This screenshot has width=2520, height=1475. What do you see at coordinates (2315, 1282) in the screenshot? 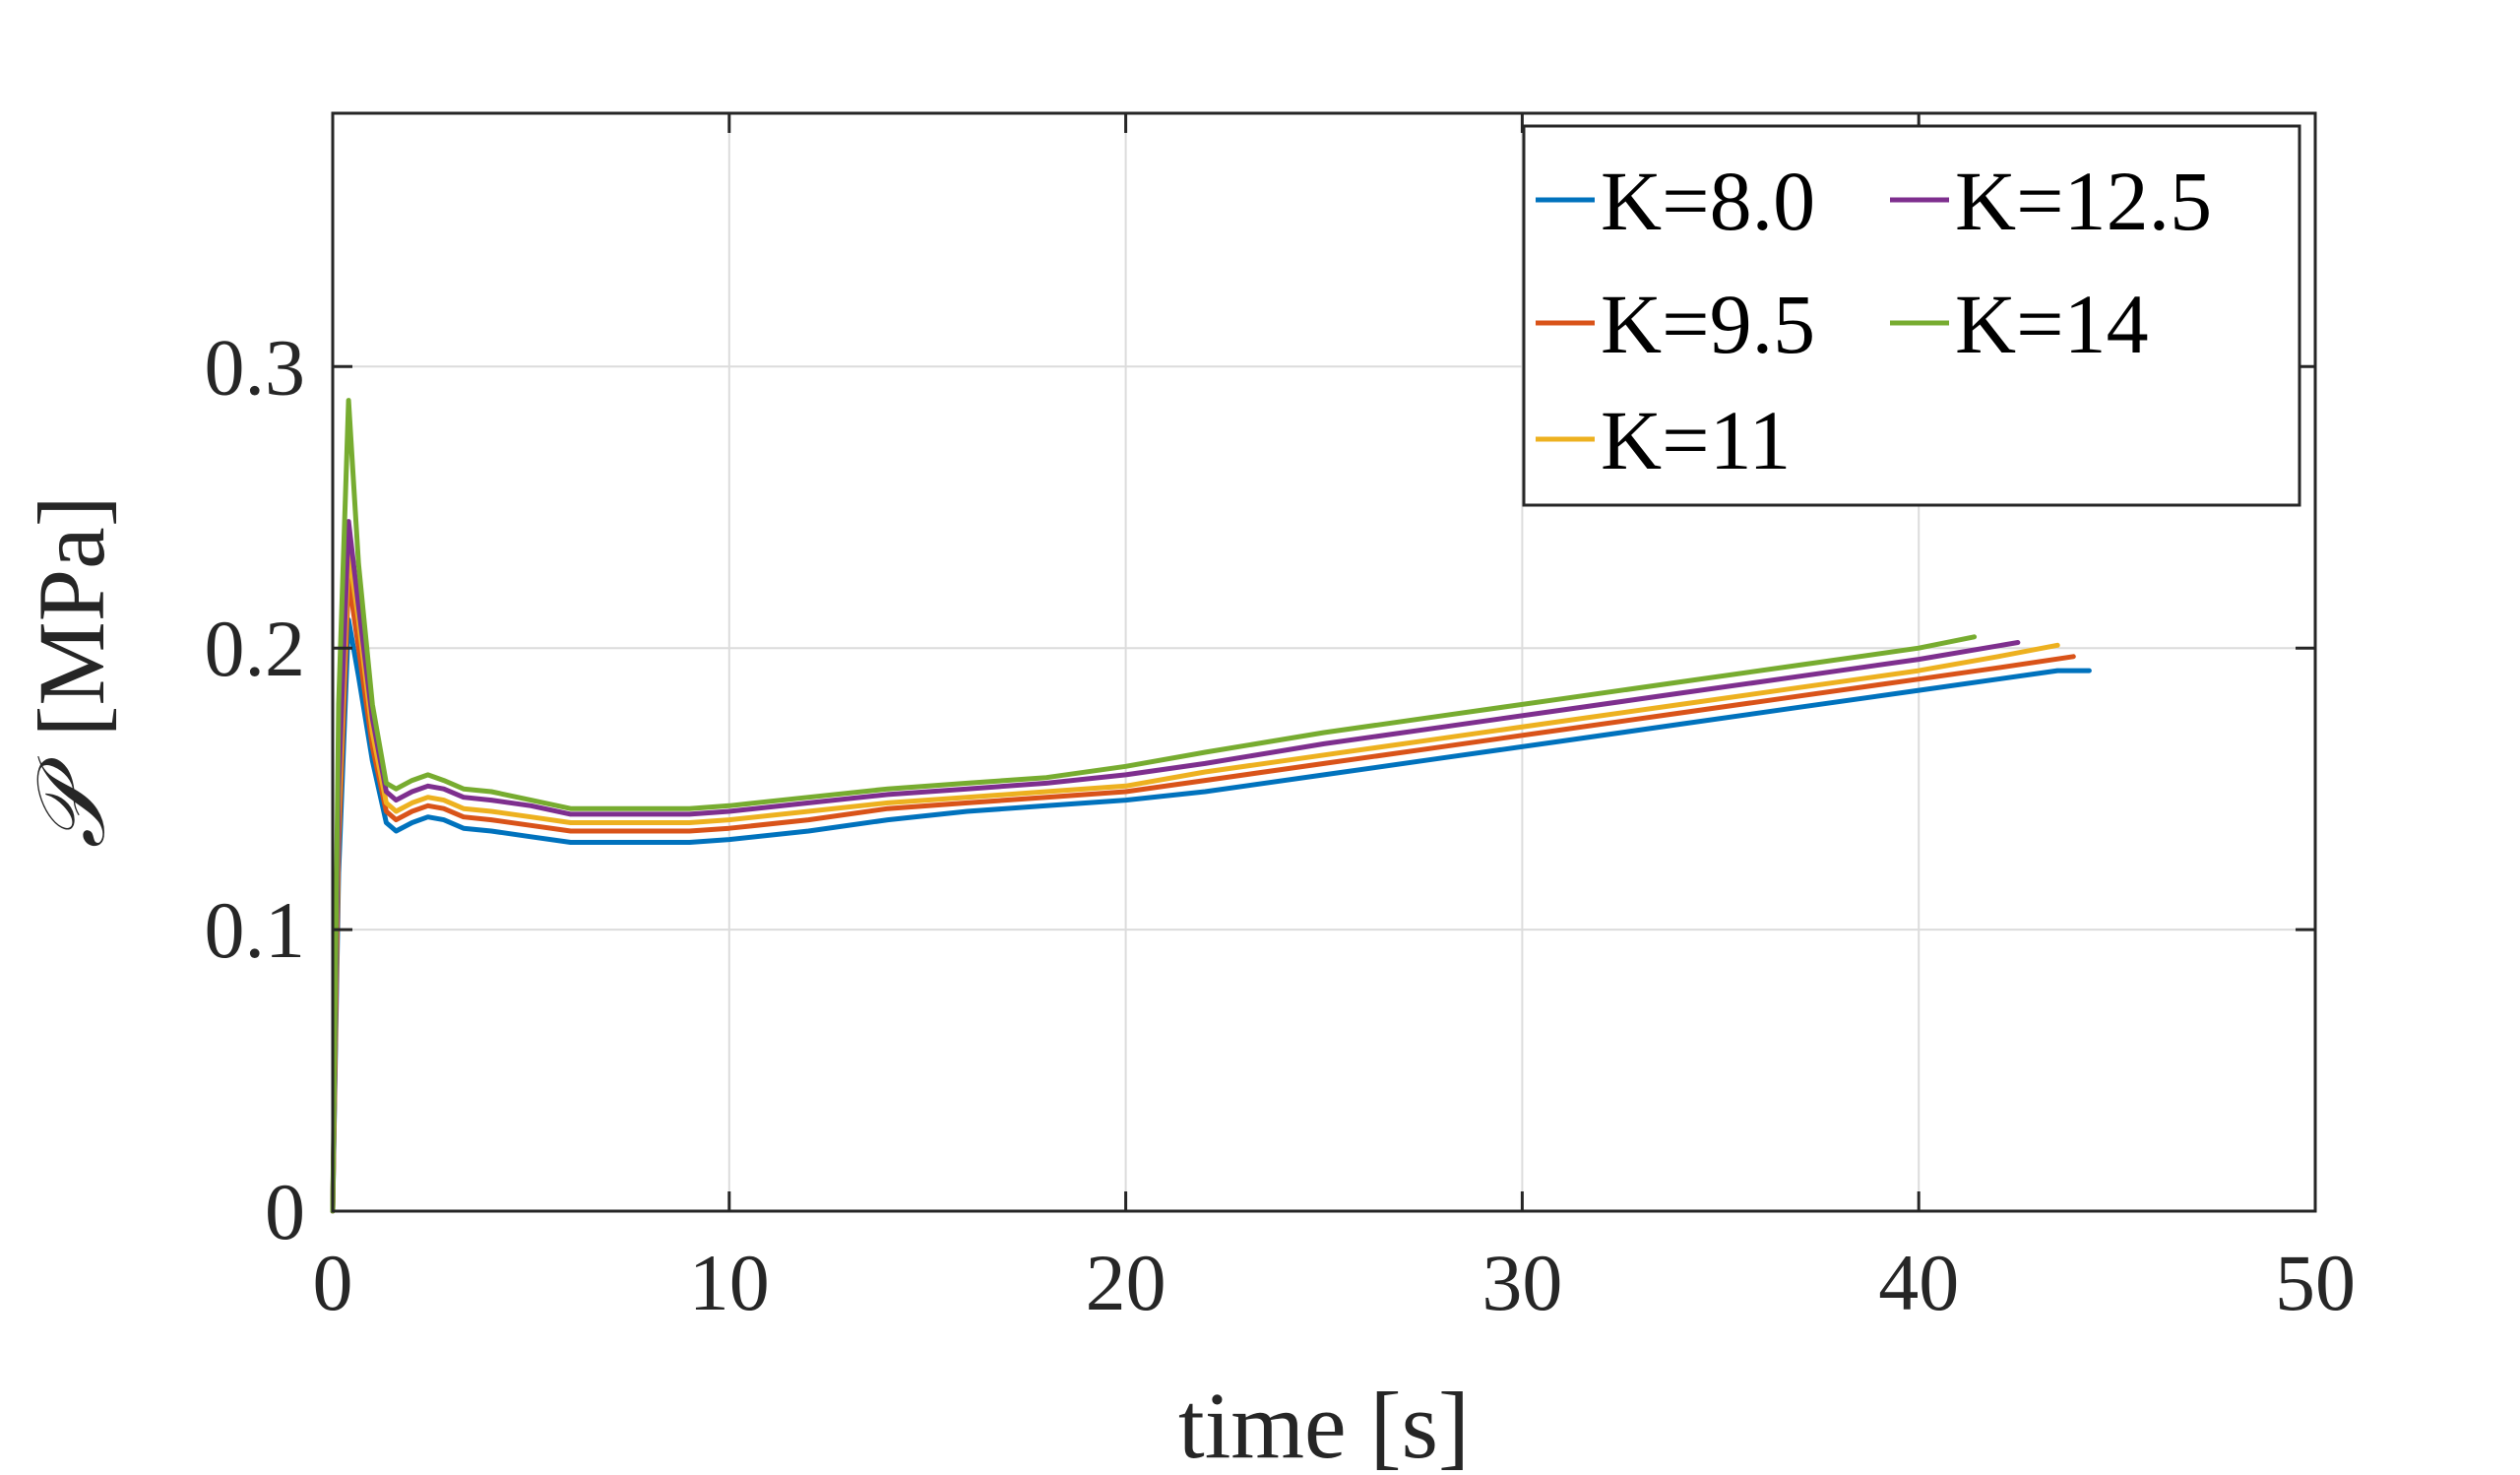
I see `x-tick-label: 50` at bounding box center [2315, 1282].